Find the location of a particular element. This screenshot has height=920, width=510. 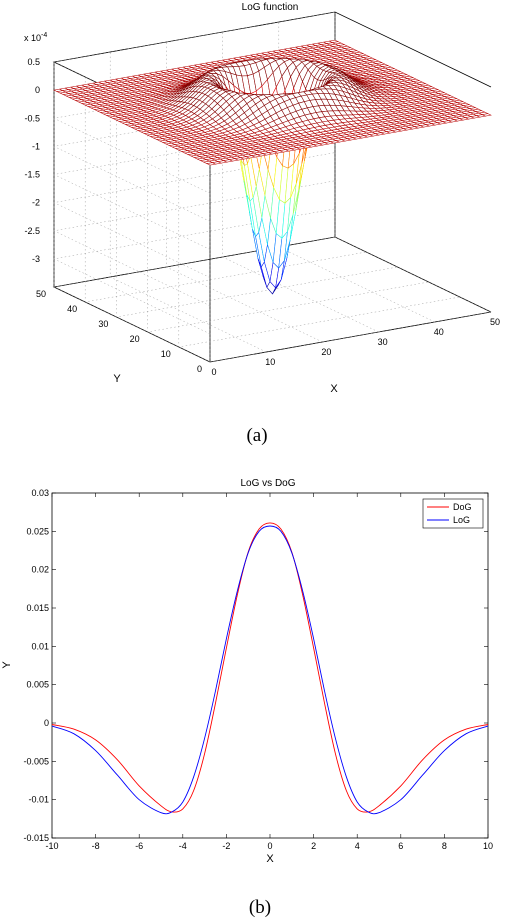

x-tick-label: -10 is located at coordinates (51, 846).